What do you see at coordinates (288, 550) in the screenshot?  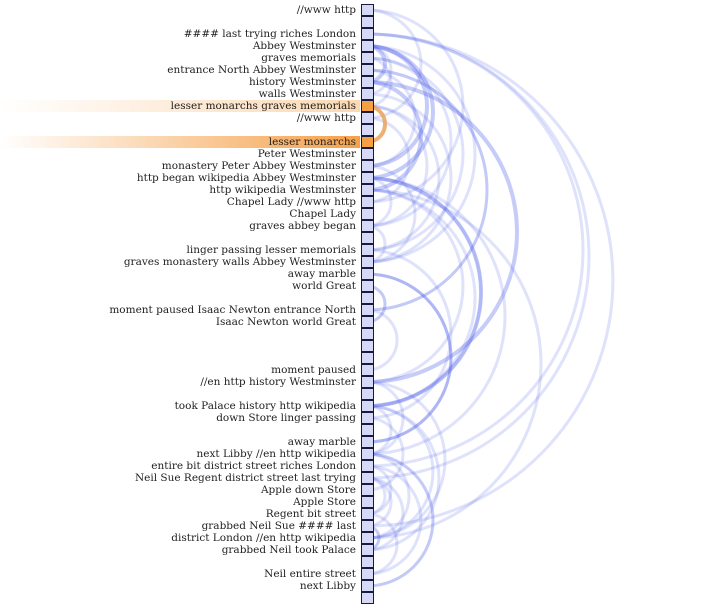 I see `node-label: grabbed Neil took Palace` at bounding box center [288, 550].